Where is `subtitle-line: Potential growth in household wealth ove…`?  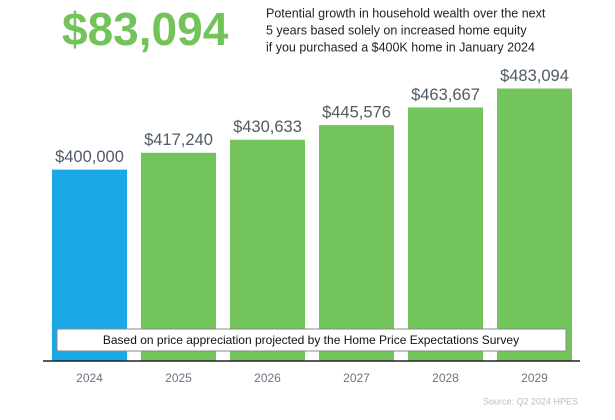
subtitle-line: Potential growth in household wealth ove… is located at coordinates (406, 13).